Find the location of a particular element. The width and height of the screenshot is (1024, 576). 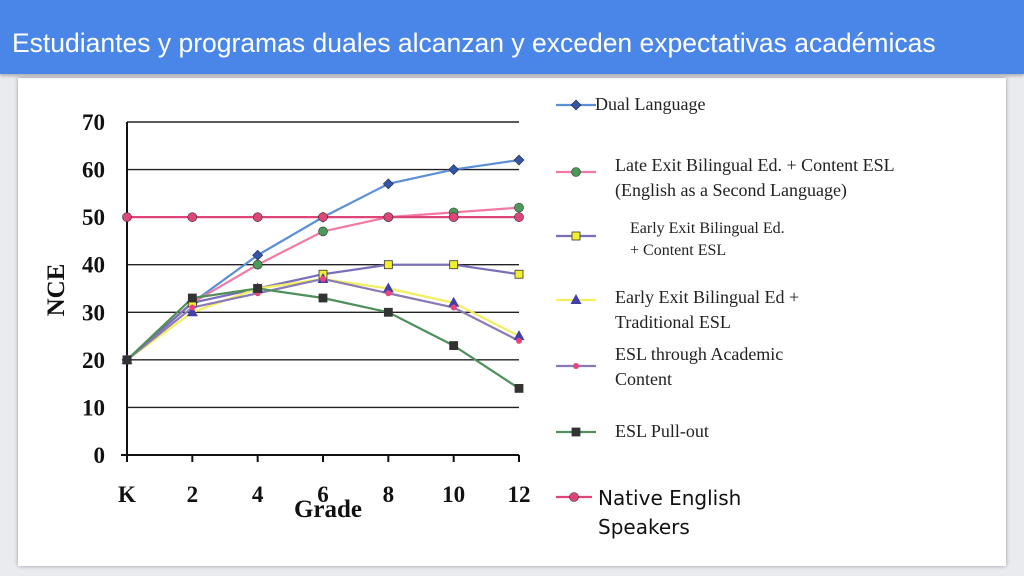

x-tick-labels: K 2 4 6 8 10 12 is located at coordinates (324, 494).